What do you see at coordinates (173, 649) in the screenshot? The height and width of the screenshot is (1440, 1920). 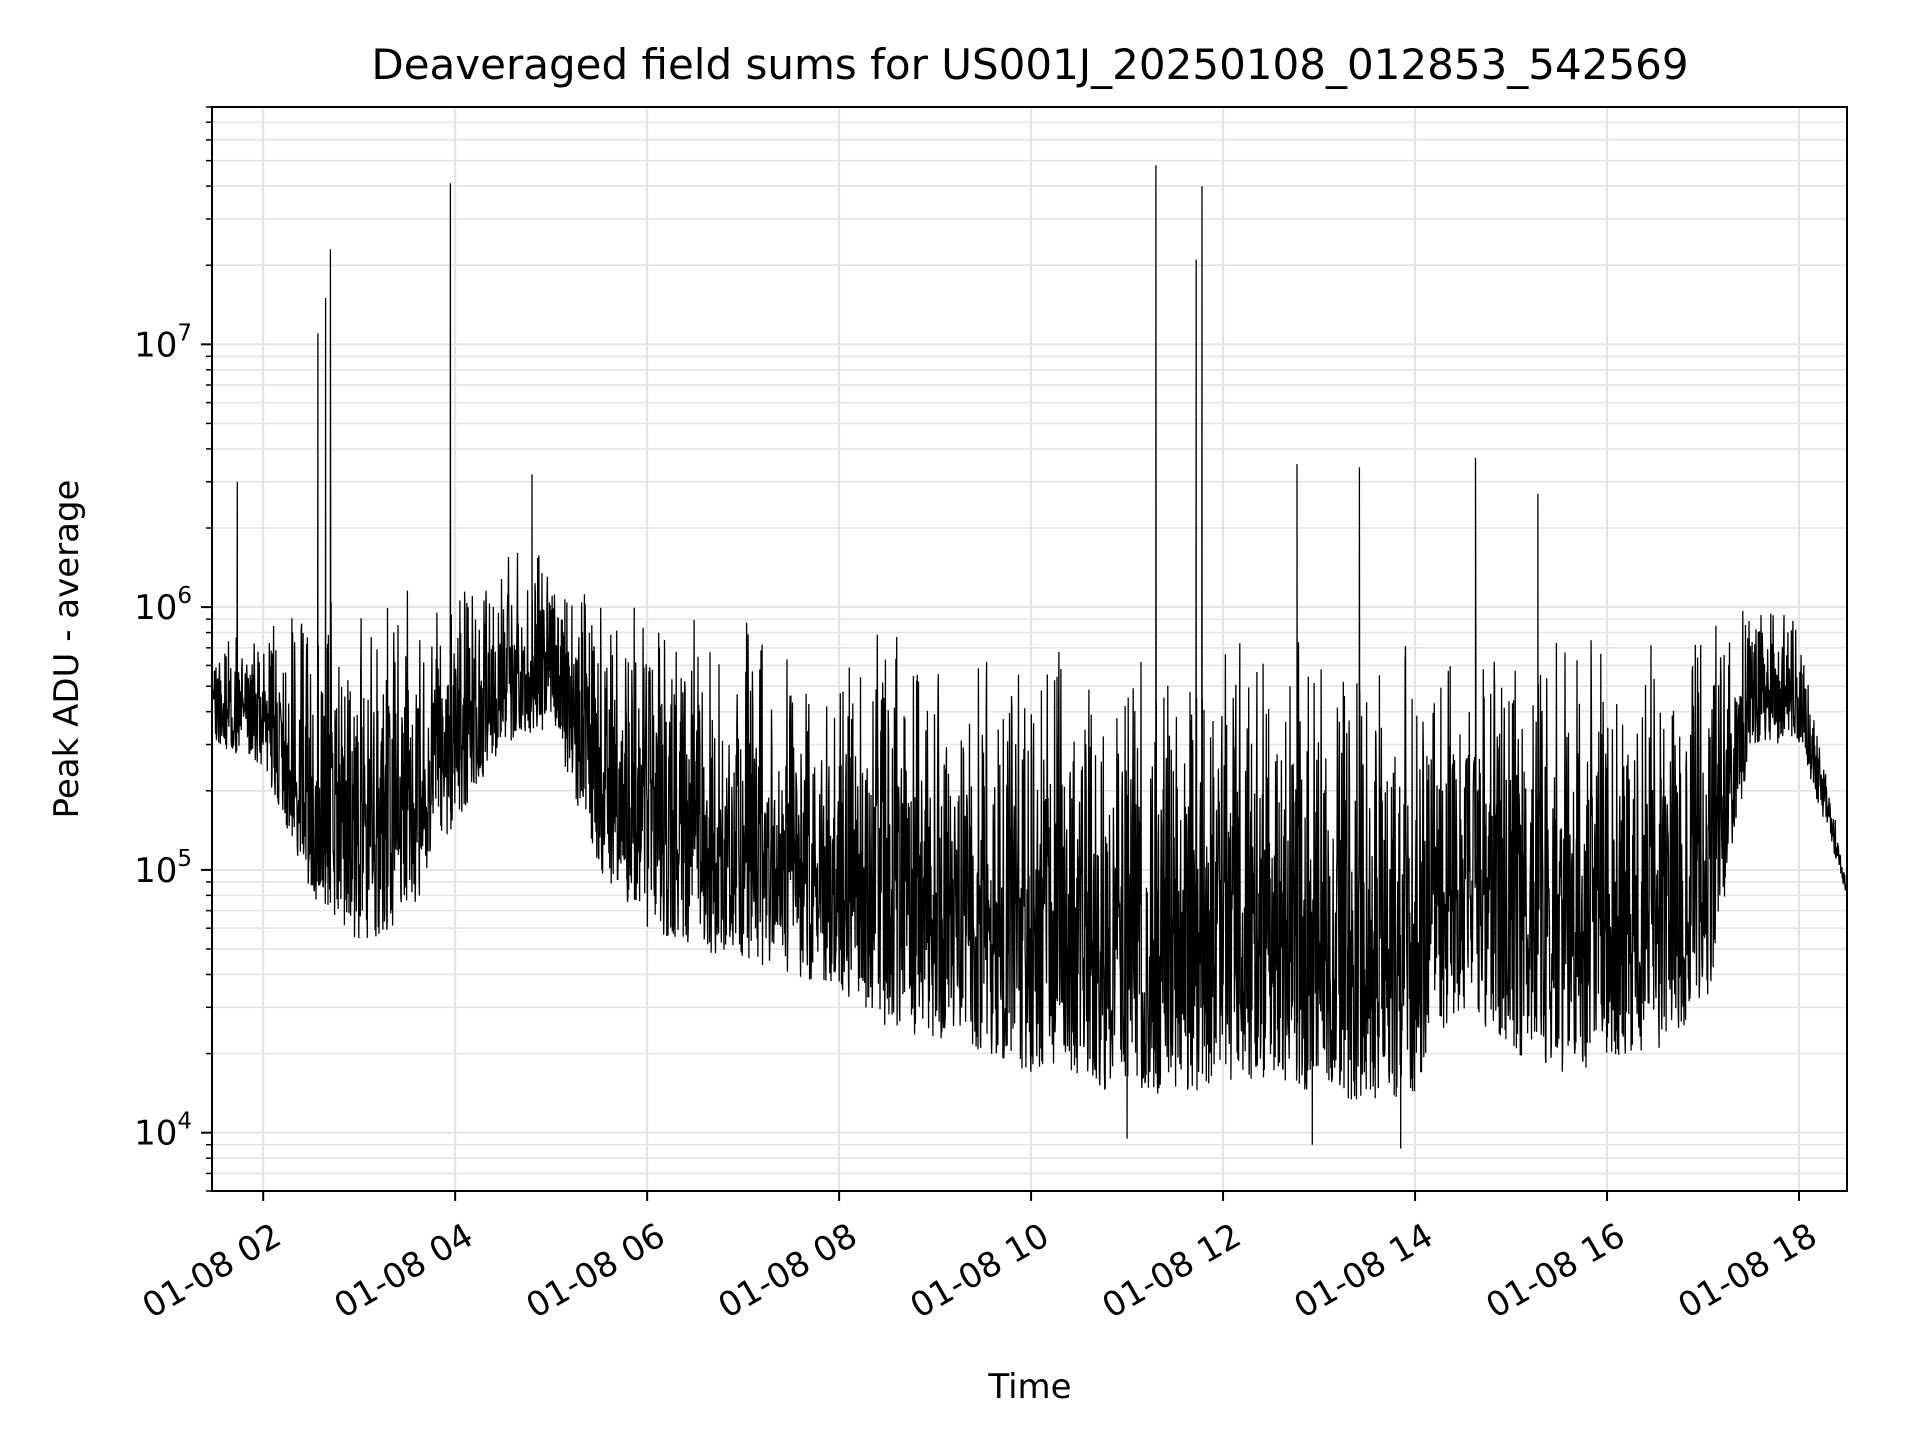 I see `y-axis: 10⁴ 10⁵ 10⁶ 10⁷` at bounding box center [173, 649].